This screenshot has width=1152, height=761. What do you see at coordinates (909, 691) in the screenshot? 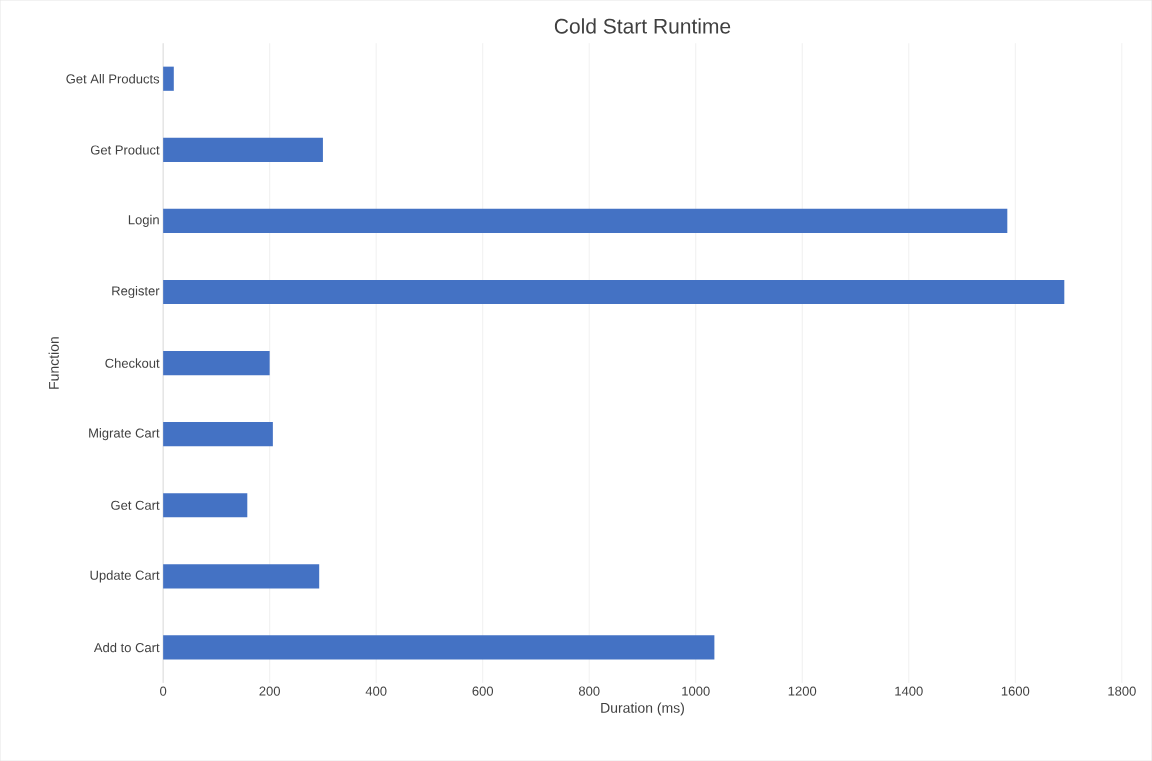
I see `x-tick-label: 1400` at bounding box center [909, 691].